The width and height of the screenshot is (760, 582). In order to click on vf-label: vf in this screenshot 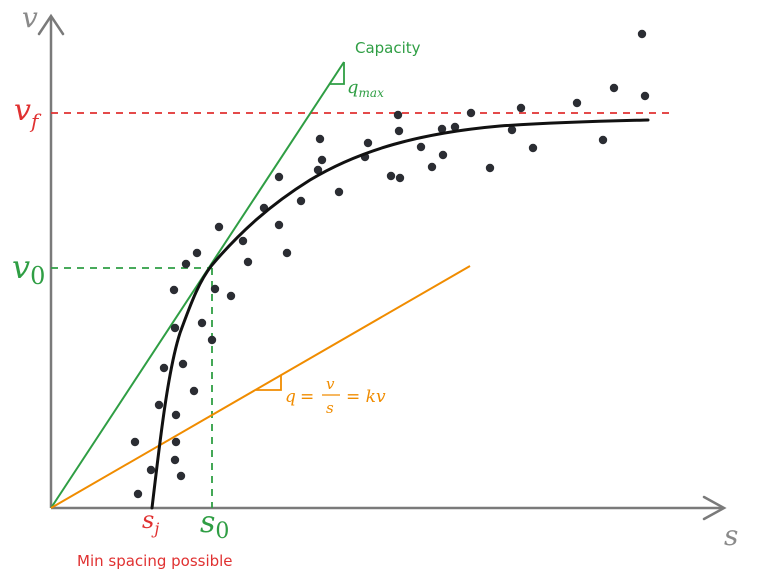, I will do `click(28, 113)`.